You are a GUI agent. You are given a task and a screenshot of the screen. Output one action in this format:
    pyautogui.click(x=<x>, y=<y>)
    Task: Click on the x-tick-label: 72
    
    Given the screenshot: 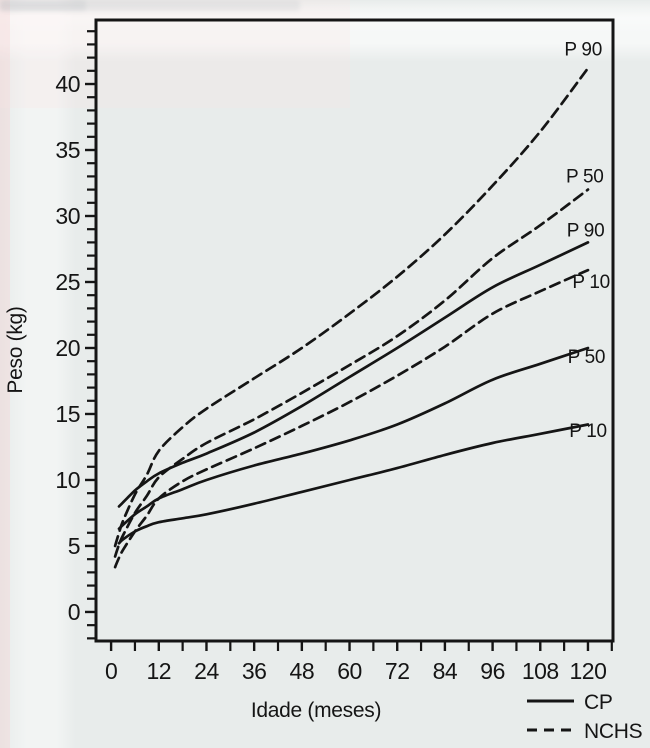 What is the action you would take?
    pyautogui.click(x=397, y=671)
    